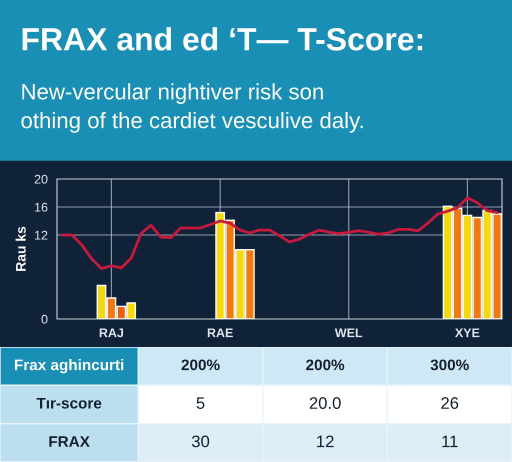  I want to click on y-tick-label: 16, so click(41, 207).